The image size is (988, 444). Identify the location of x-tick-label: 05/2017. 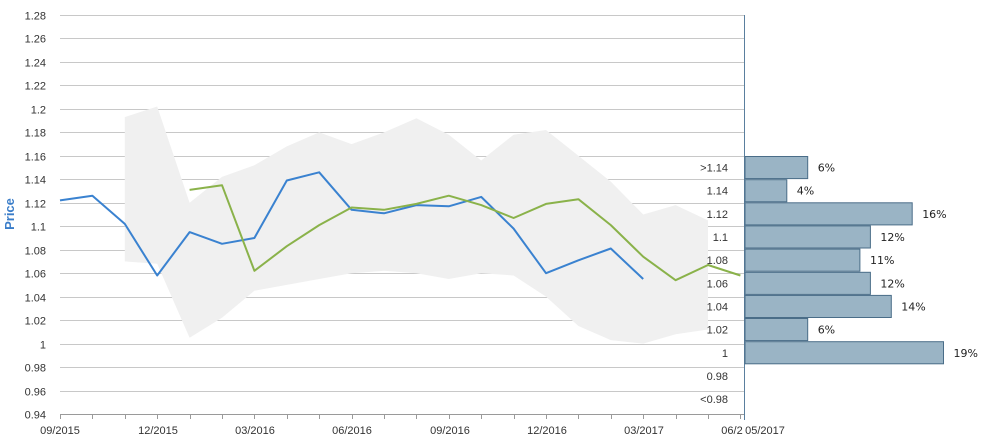
(765, 431).